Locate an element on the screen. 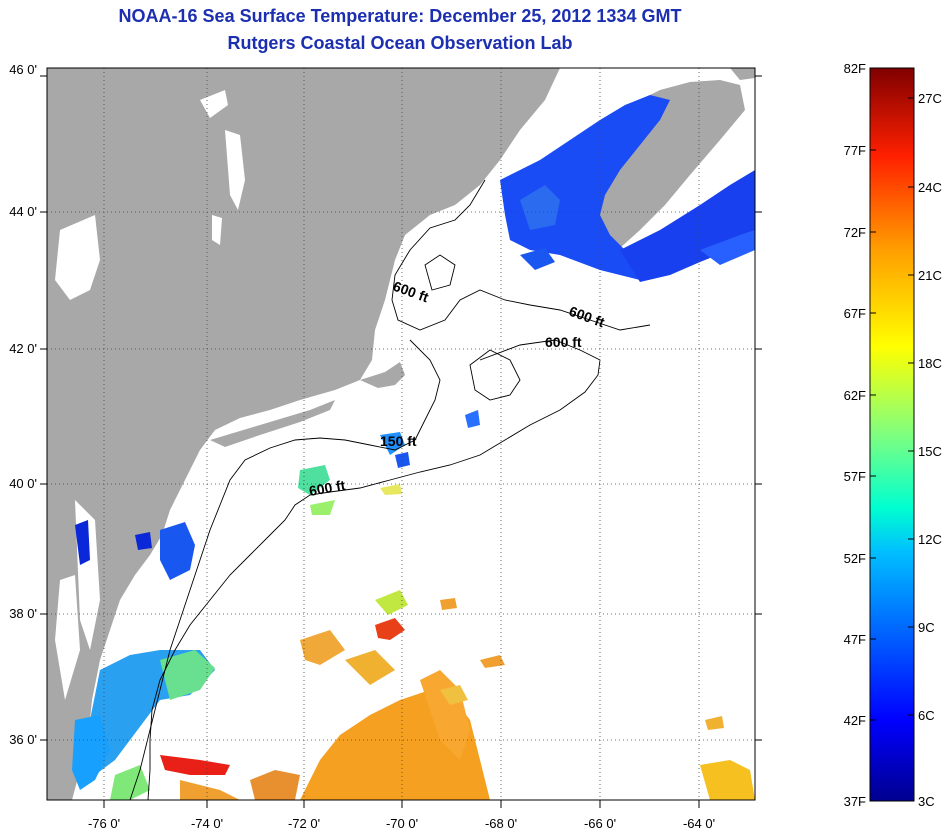 This screenshot has height=840, width=944. colorbar-label-52f: 52F is located at coordinates (855, 558).